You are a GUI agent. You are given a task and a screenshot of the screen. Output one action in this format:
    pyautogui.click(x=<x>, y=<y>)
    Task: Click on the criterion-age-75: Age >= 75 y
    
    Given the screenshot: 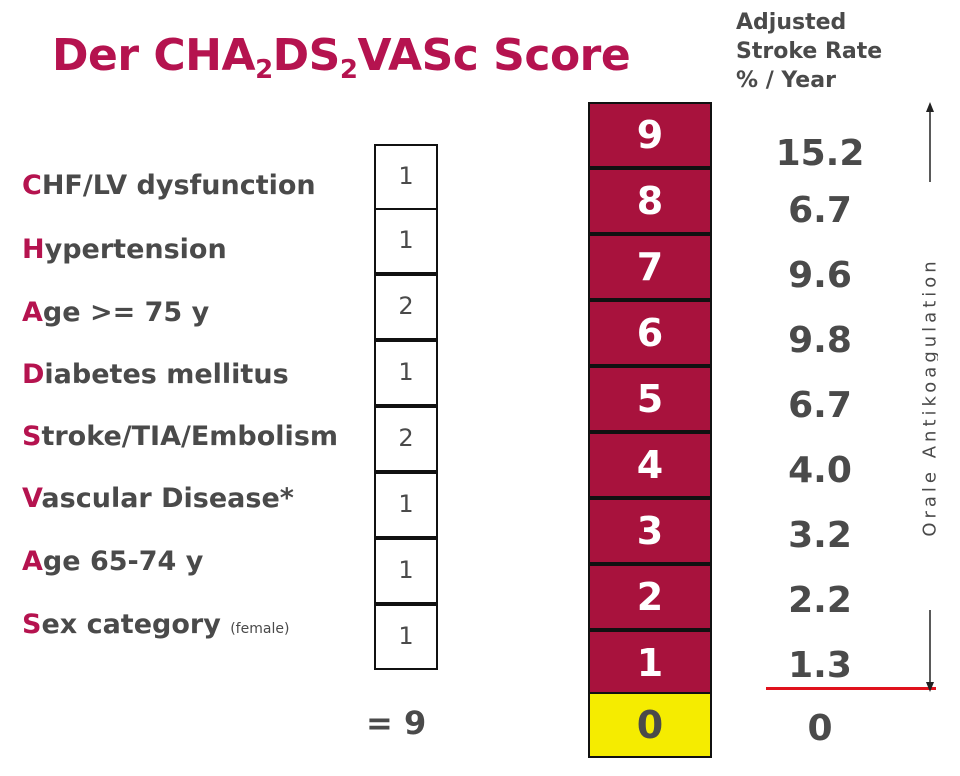 What is the action you would take?
    pyautogui.click(x=116, y=312)
    